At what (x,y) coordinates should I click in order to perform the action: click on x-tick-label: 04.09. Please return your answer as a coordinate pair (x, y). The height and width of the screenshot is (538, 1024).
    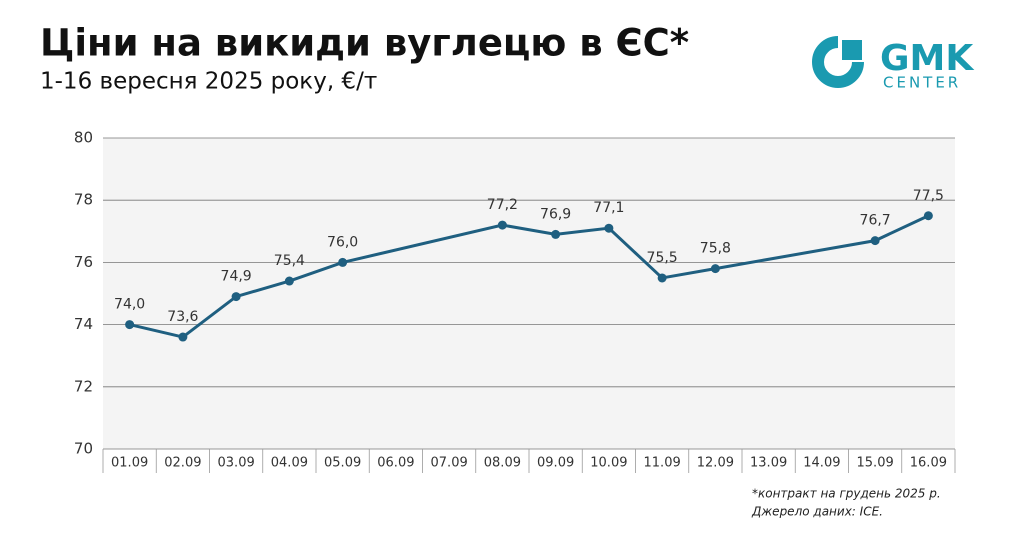
    Looking at the image, I should click on (289, 463).